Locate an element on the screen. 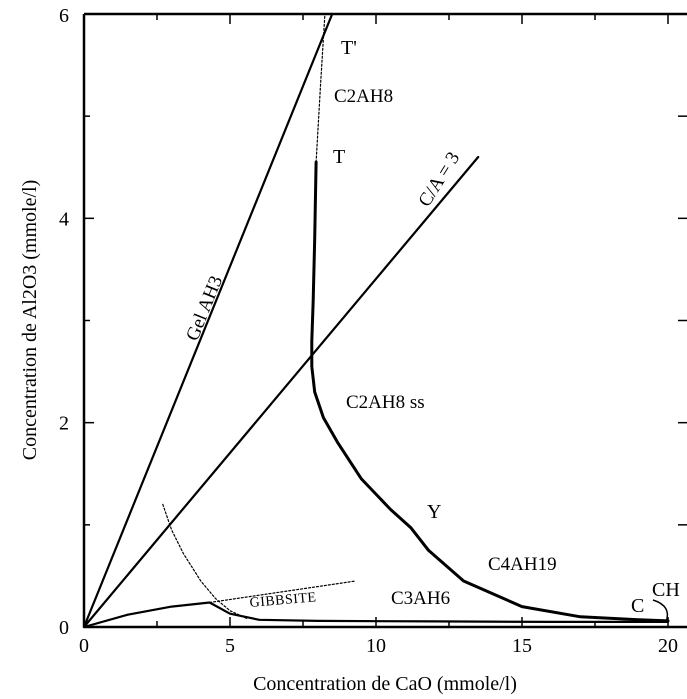 This screenshot has width=687, height=699. y-tick-label: 6 is located at coordinates (64, 16).